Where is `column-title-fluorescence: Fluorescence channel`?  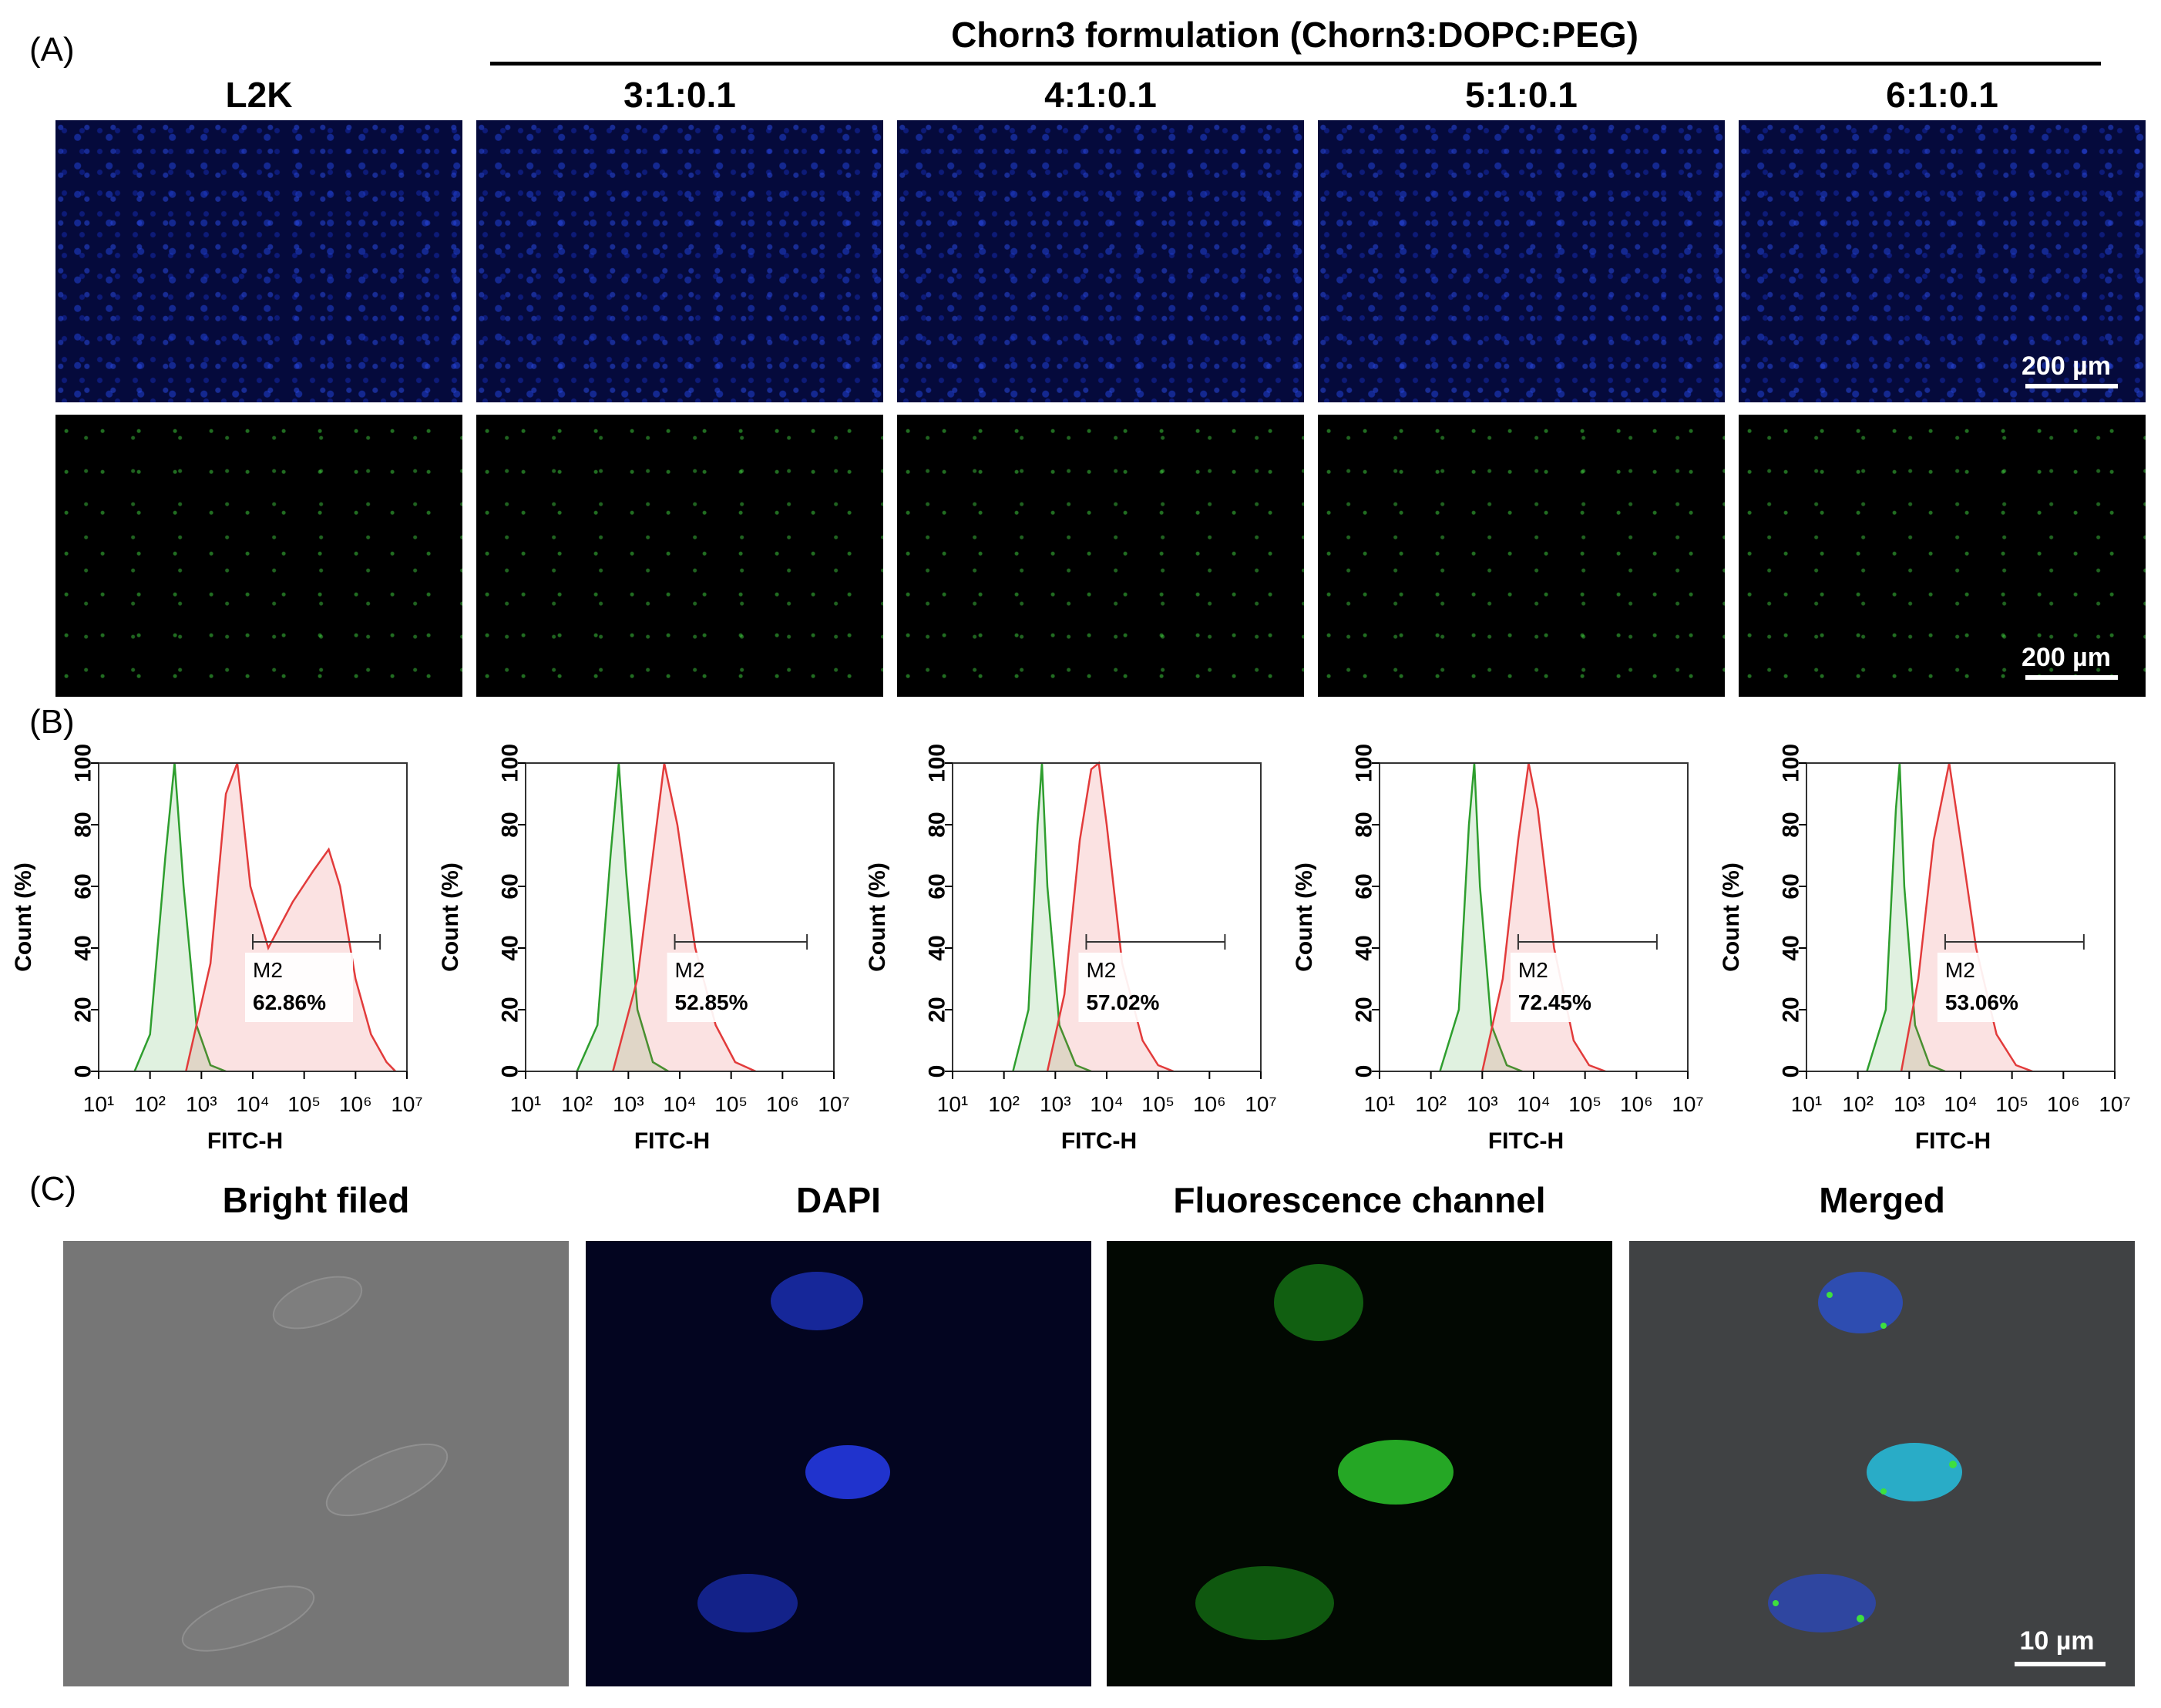
column-title-fluorescence: Fluorescence channel is located at coordinates (1360, 1200).